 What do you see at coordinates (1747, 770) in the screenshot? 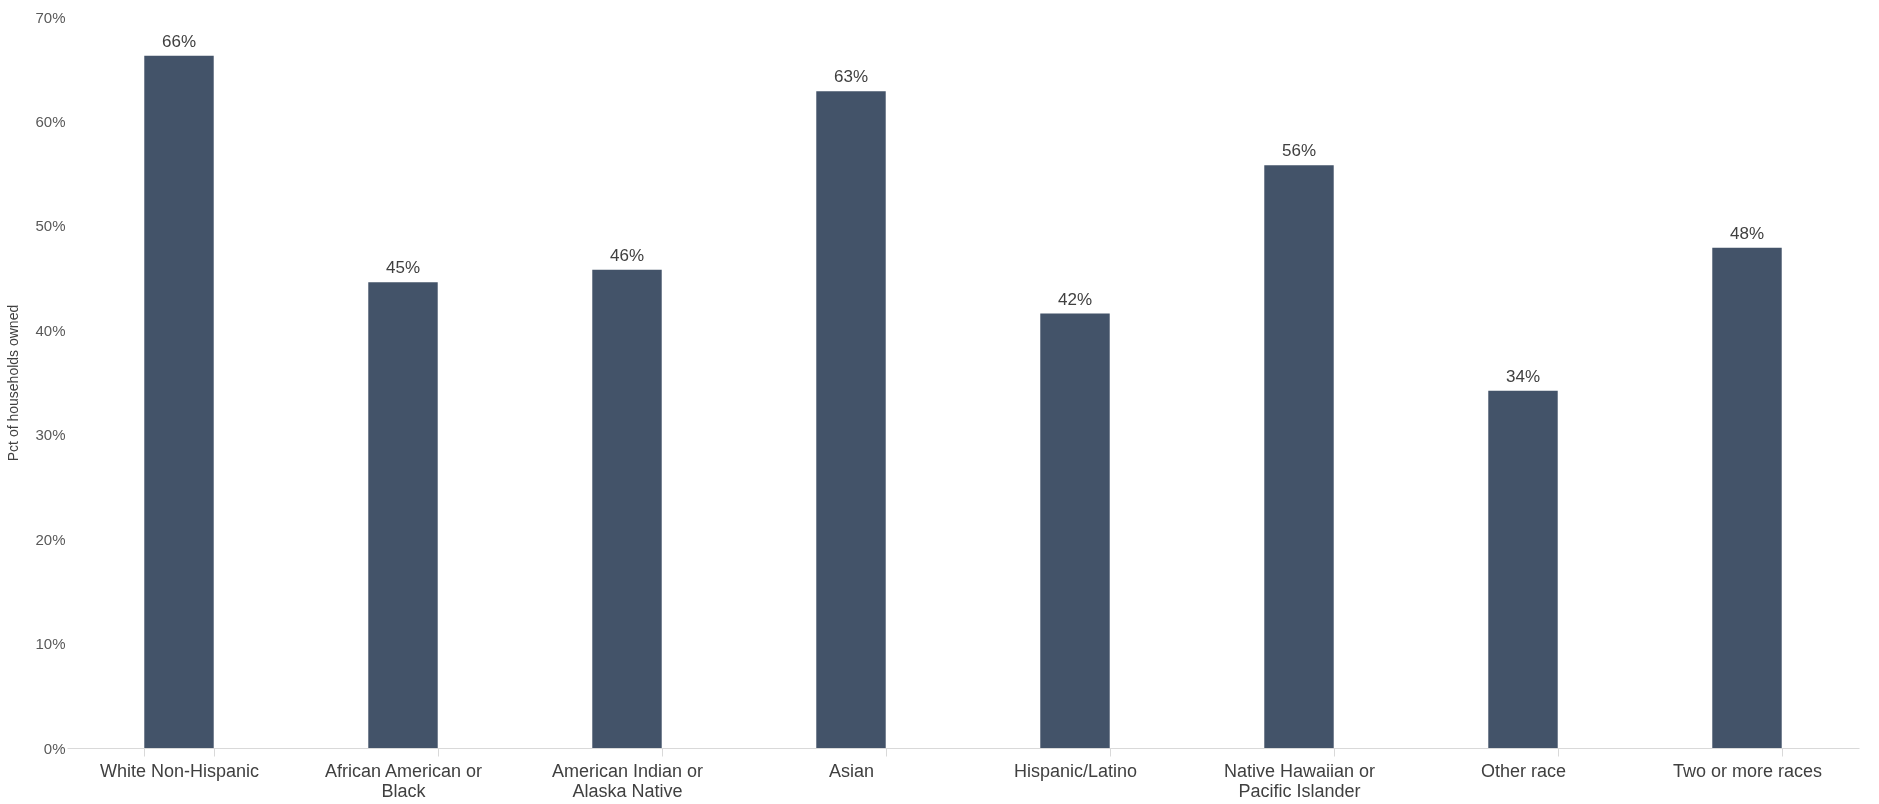
I see `x-tick-label: Two or more races` at bounding box center [1747, 770].